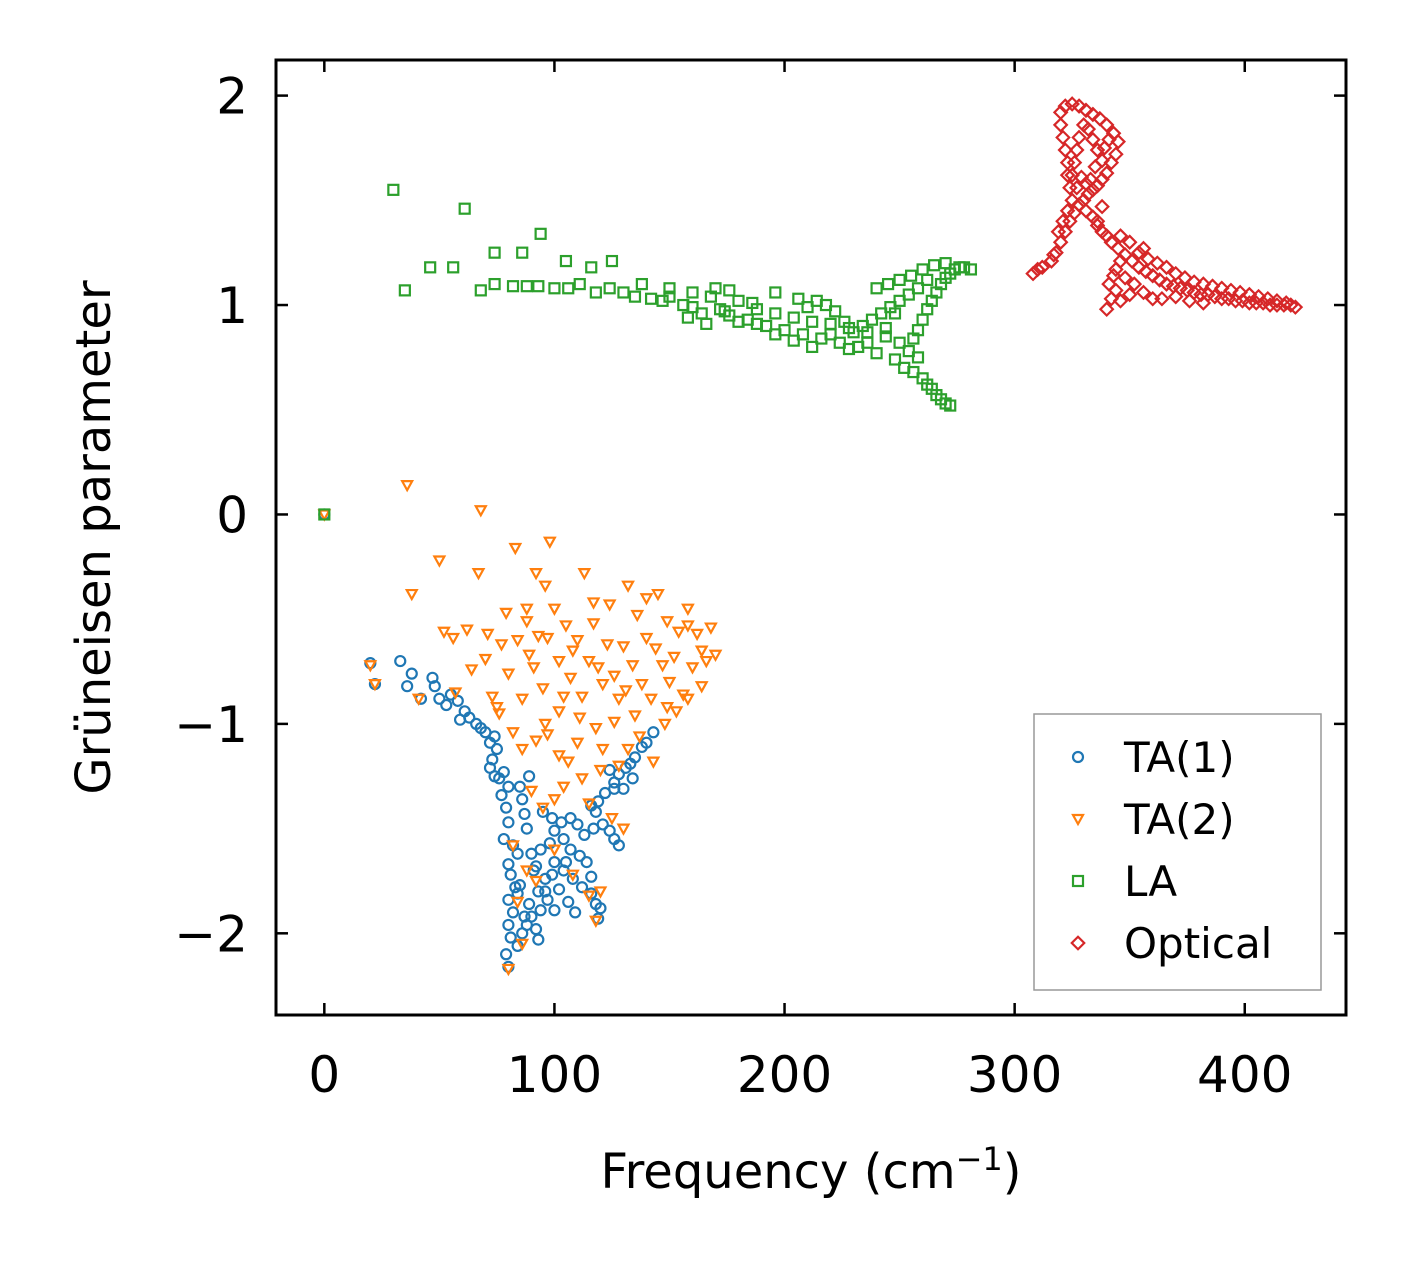  What do you see at coordinates (1179, 757) in the screenshot?
I see `legend-label-ta-1: TA(1)` at bounding box center [1179, 757].